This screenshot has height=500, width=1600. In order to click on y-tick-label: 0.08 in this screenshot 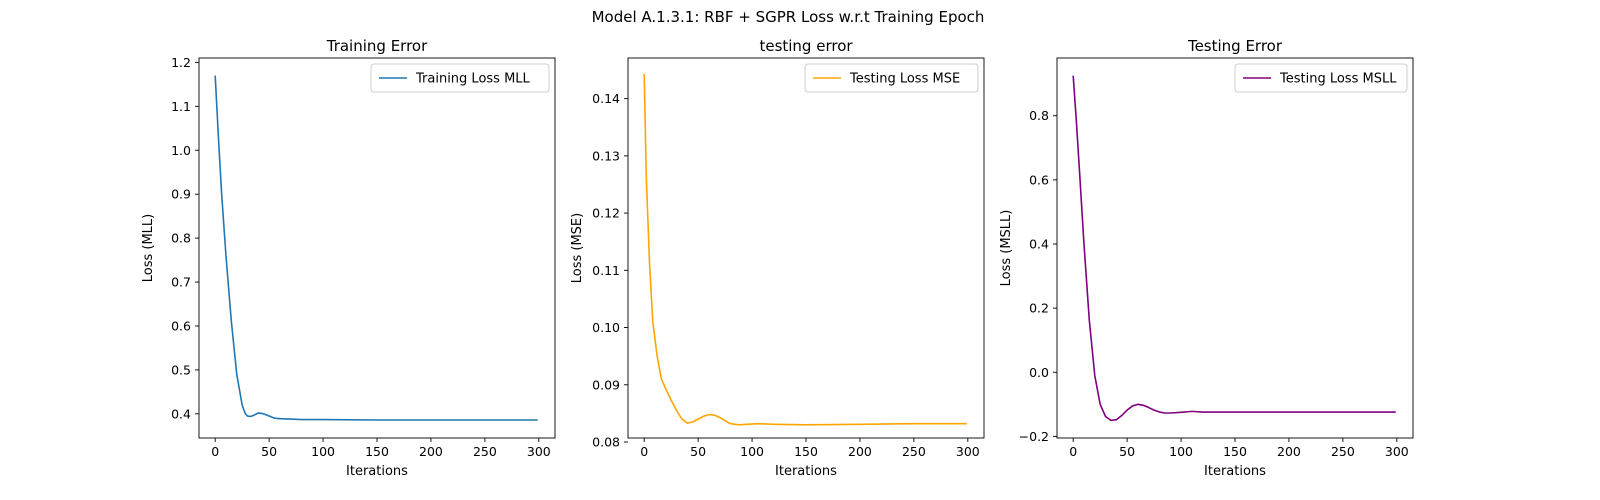, I will do `click(606, 442)`.